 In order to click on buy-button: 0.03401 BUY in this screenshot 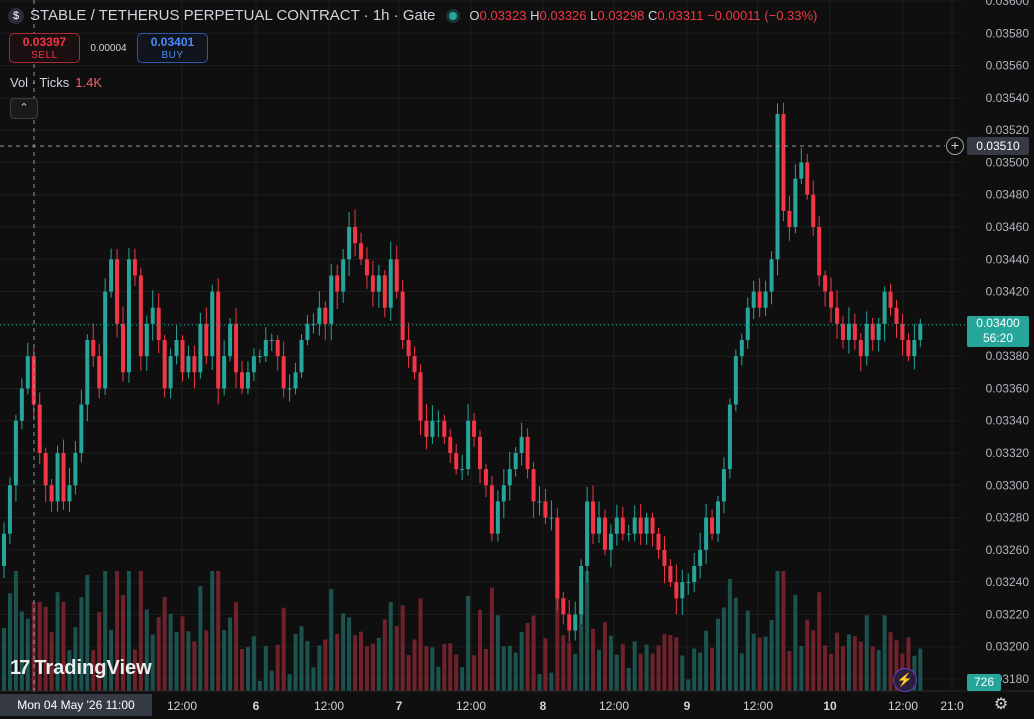, I will do `click(172, 48)`.